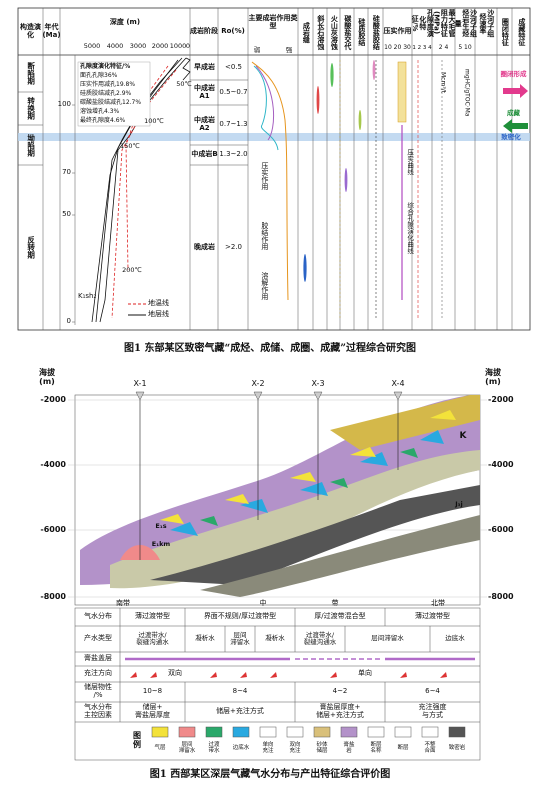 This screenshot has height=789, width=540. Describe the element at coordinates (409, 162) in the screenshot. I see `curve-label: 压实曲线` at that location.